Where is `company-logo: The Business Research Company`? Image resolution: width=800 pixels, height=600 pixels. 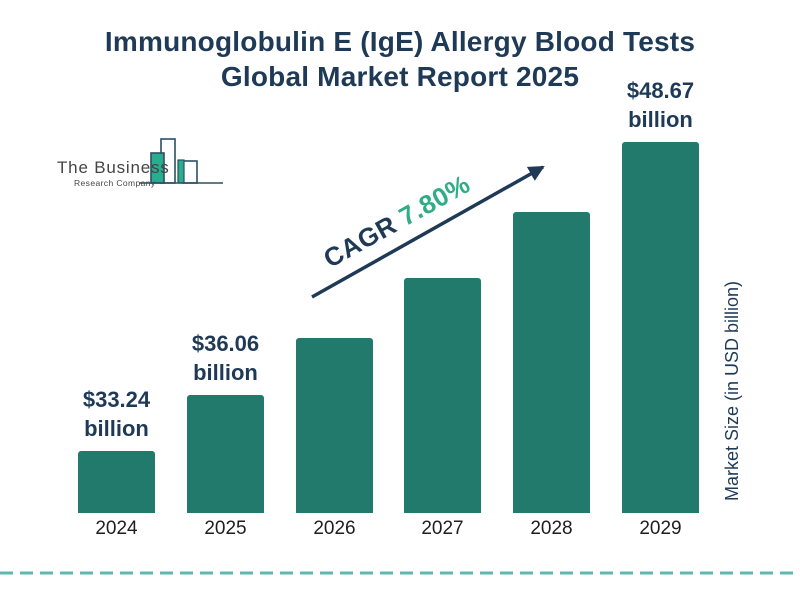
company-logo: The Business Research Company is located at coordinates (140, 163).